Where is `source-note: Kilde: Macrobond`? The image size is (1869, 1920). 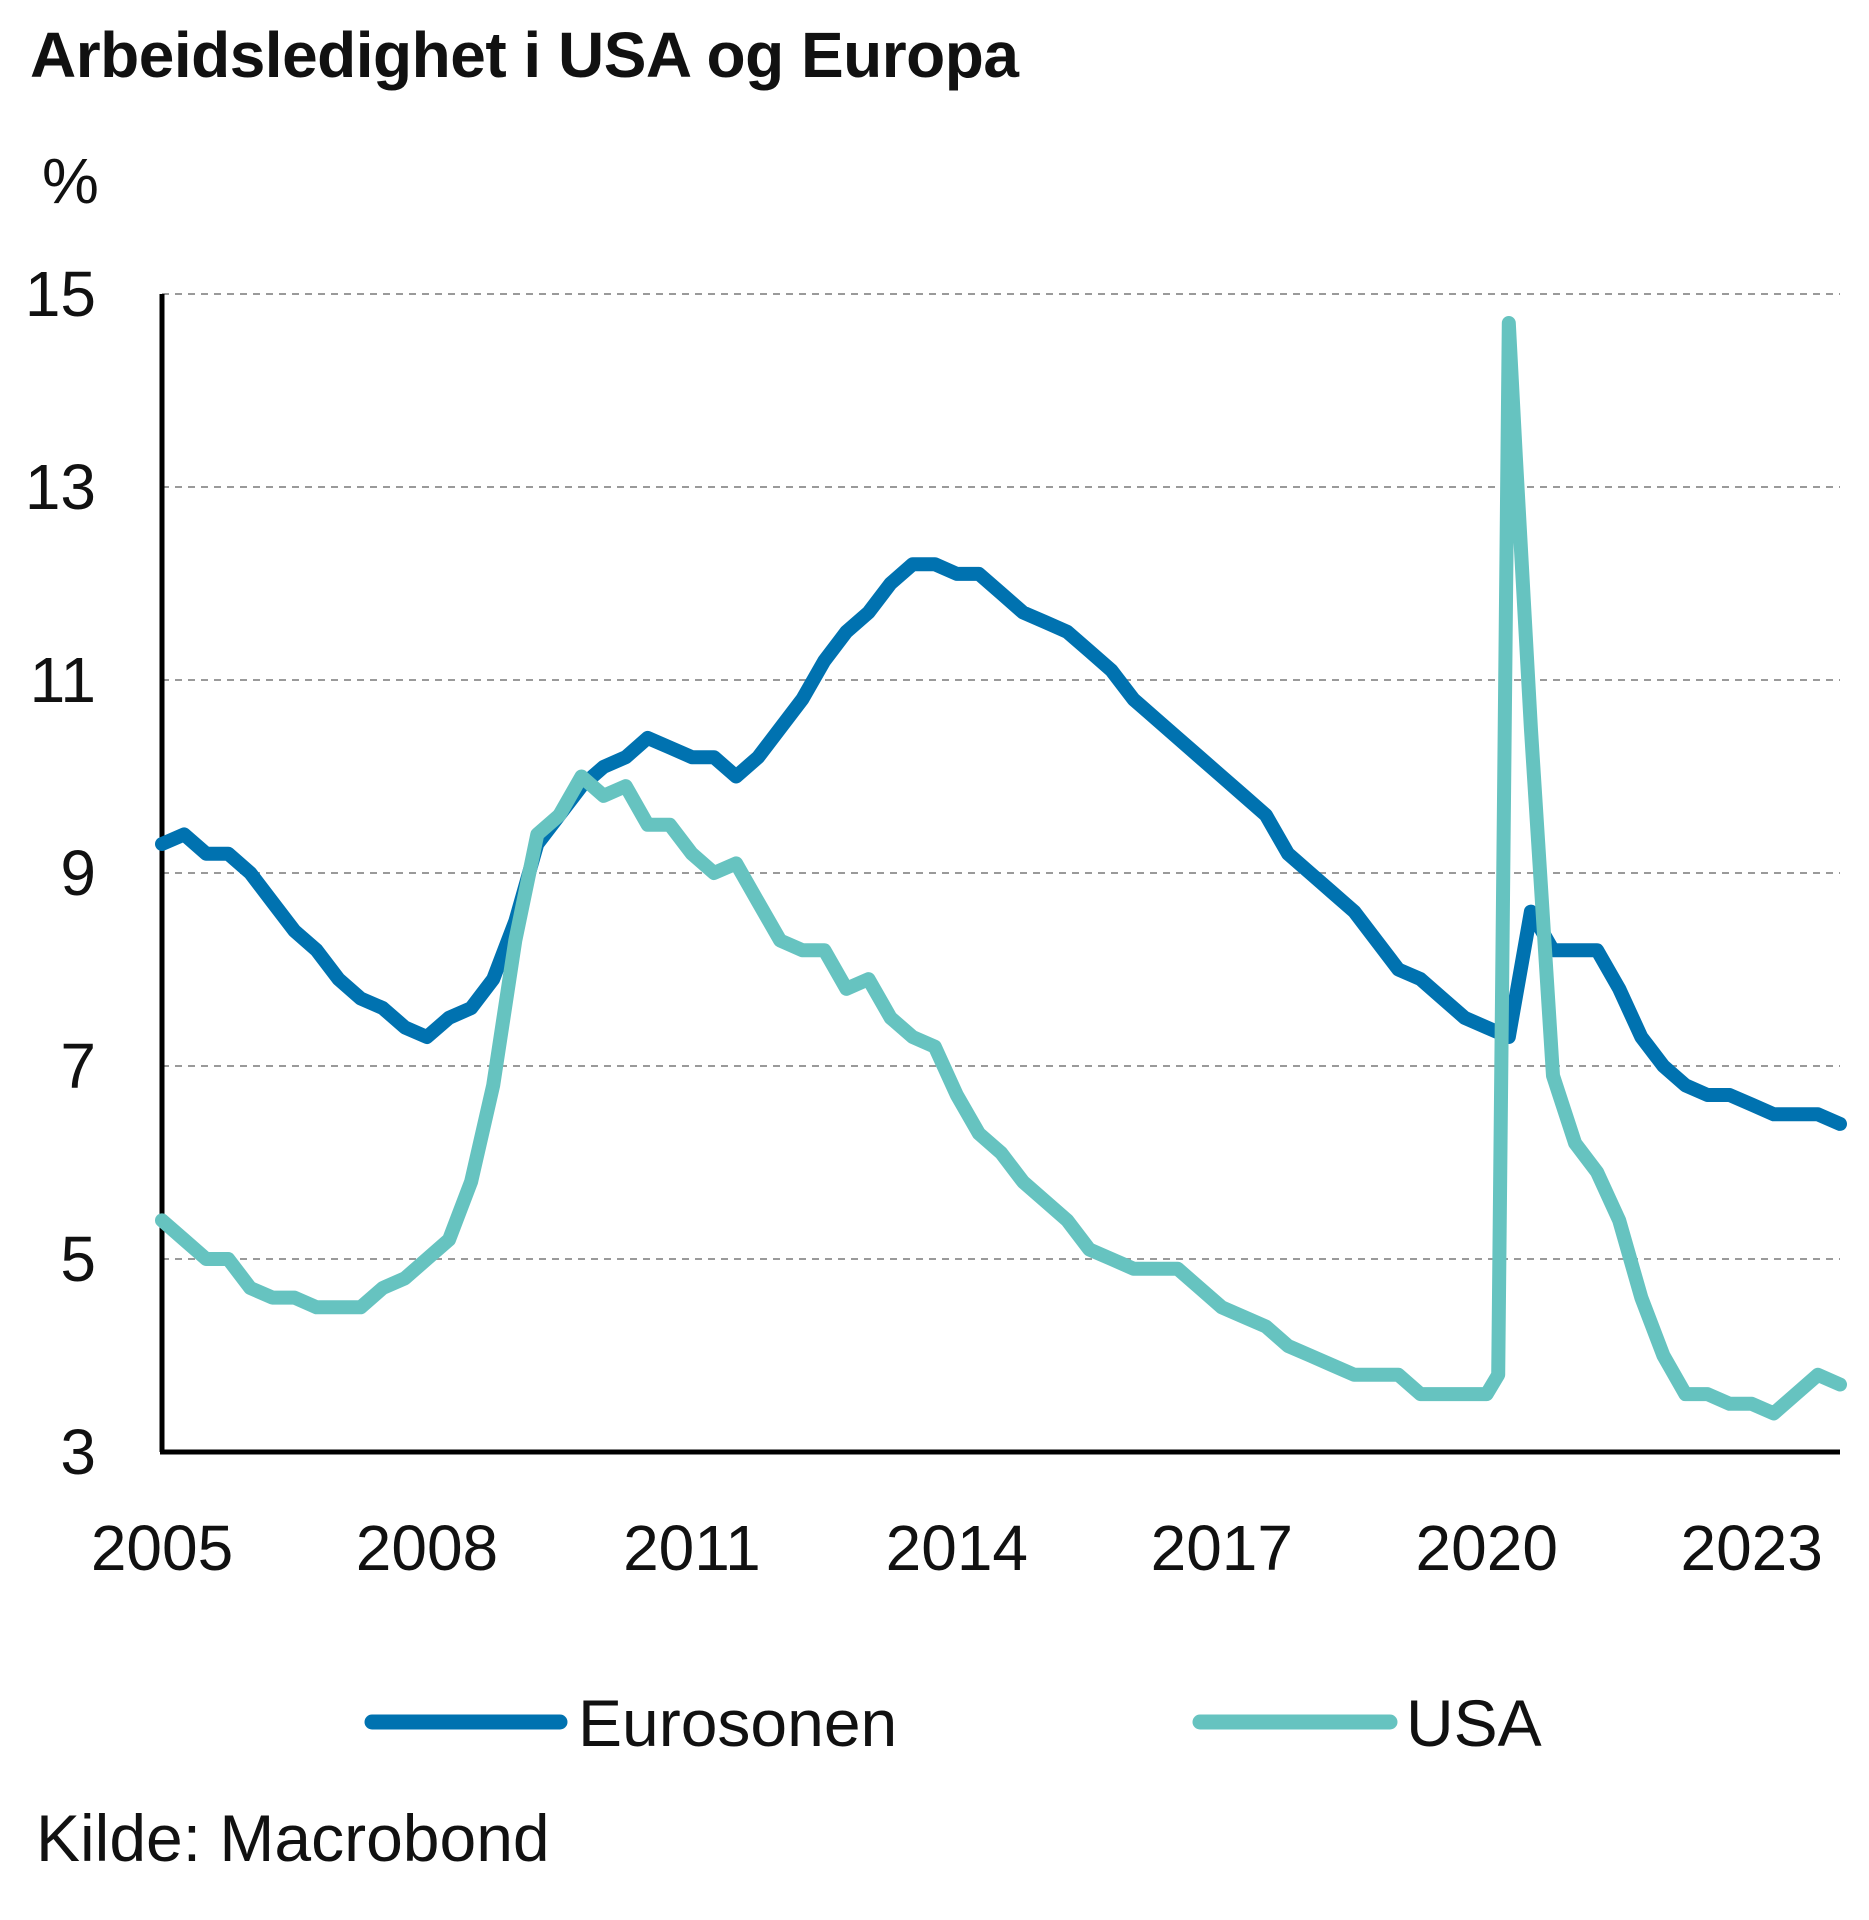 source-note: Kilde: Macrobond is located at coordinates (293, 1838).